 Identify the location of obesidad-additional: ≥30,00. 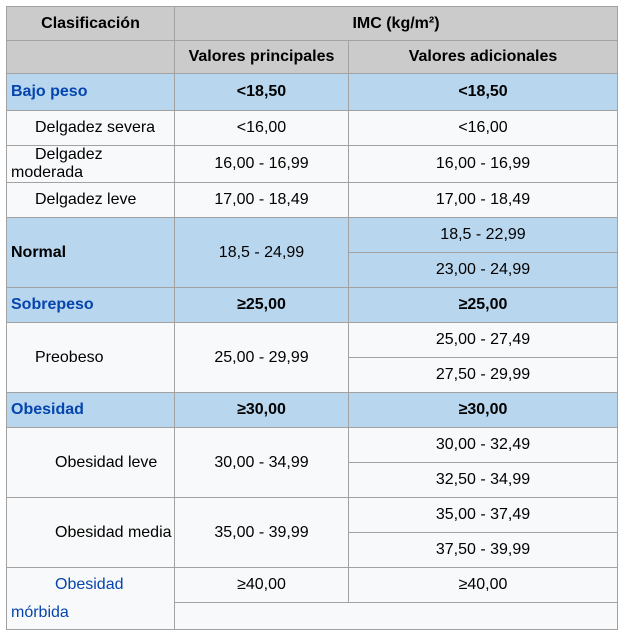
(483, 410).